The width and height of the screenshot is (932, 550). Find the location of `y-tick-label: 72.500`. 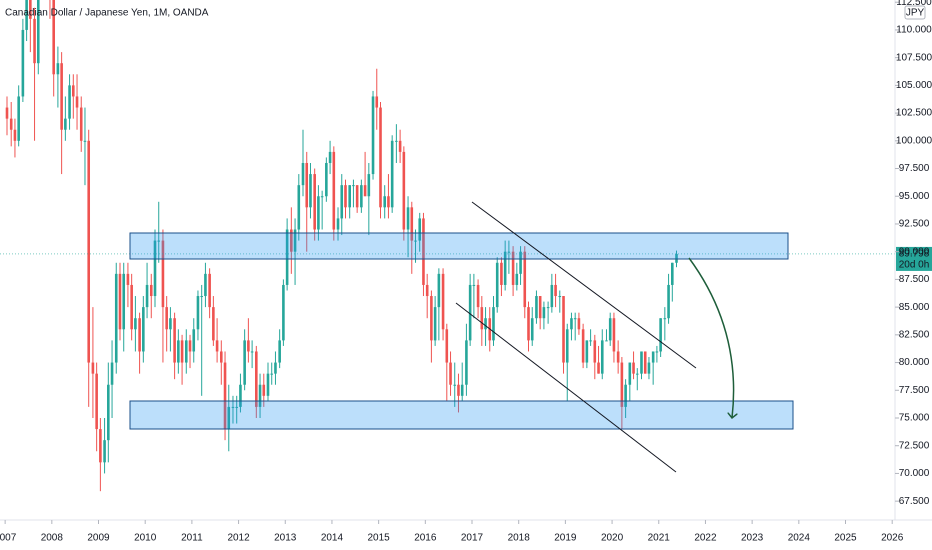

y-tick-label: 72.500 is located at coordinates (914, 445).